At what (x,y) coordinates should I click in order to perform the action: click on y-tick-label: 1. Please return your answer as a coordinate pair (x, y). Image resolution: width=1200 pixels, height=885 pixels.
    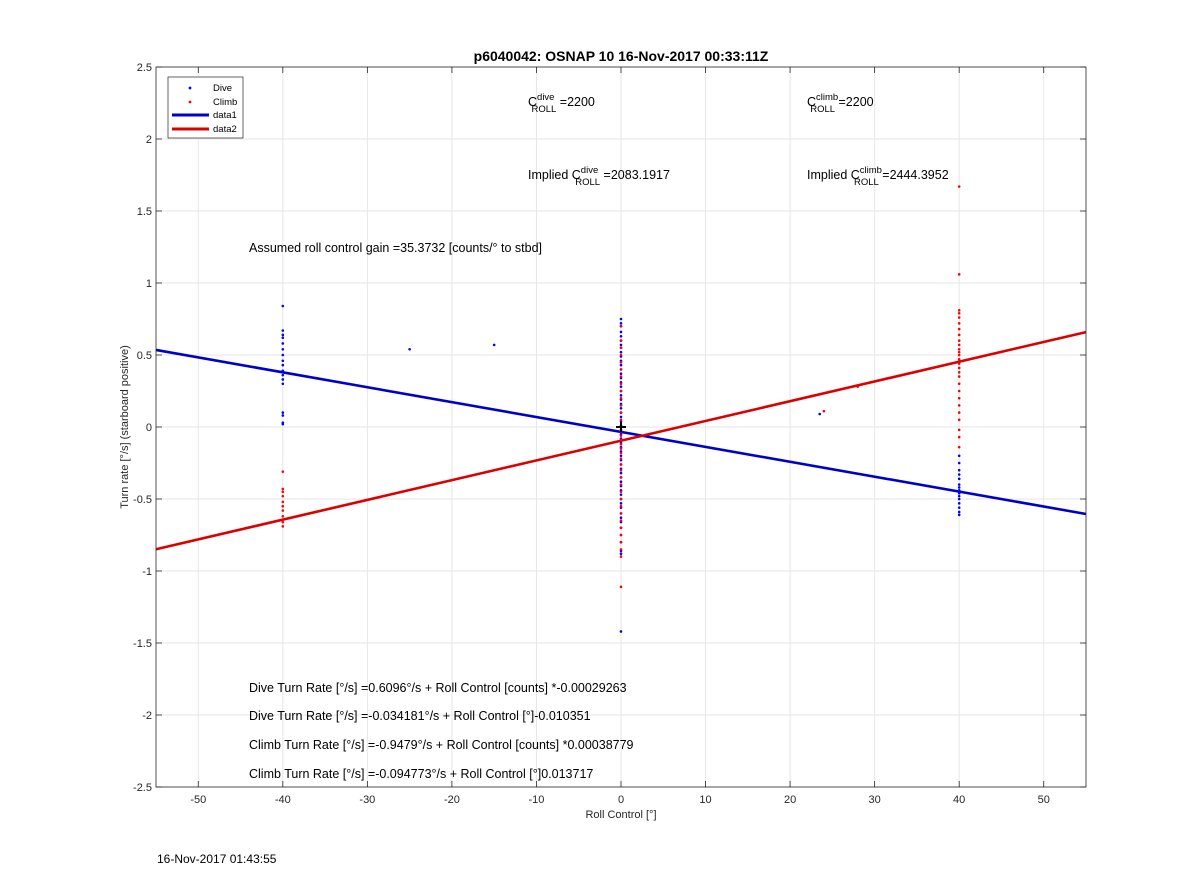
    Looking at the image, I should click on (149, 284).